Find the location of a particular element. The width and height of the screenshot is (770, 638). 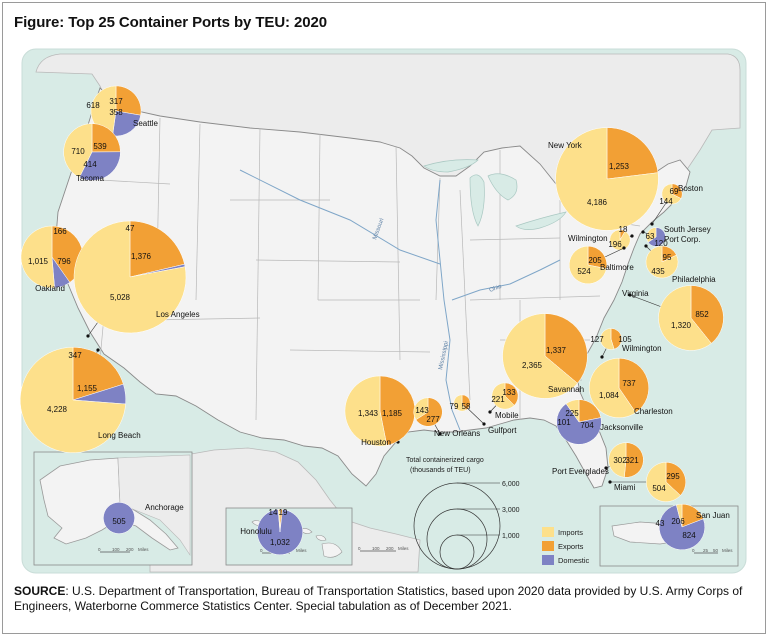

value-label-imports: 5,028 is located at coordinates (120, 297).